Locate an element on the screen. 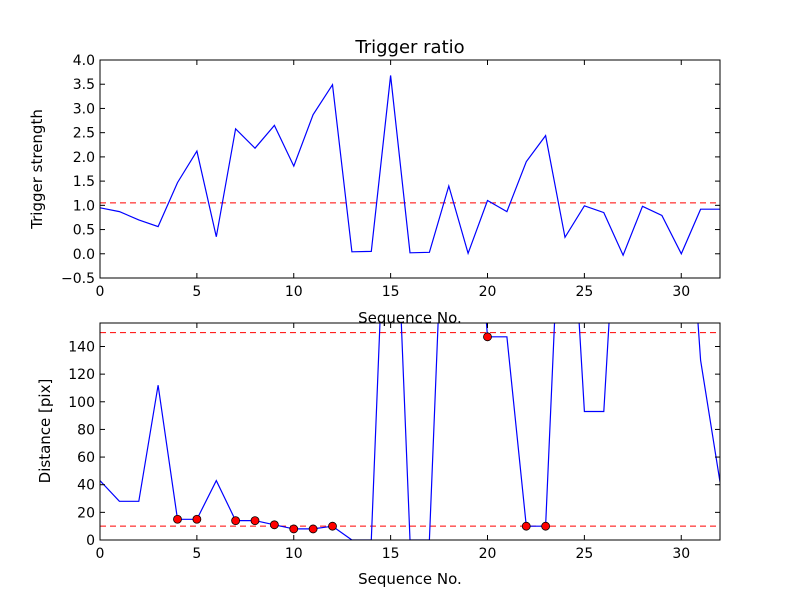 The image size is (800, 600). y-axis-label: Distance [pix] is located at coordinates (45, 431).